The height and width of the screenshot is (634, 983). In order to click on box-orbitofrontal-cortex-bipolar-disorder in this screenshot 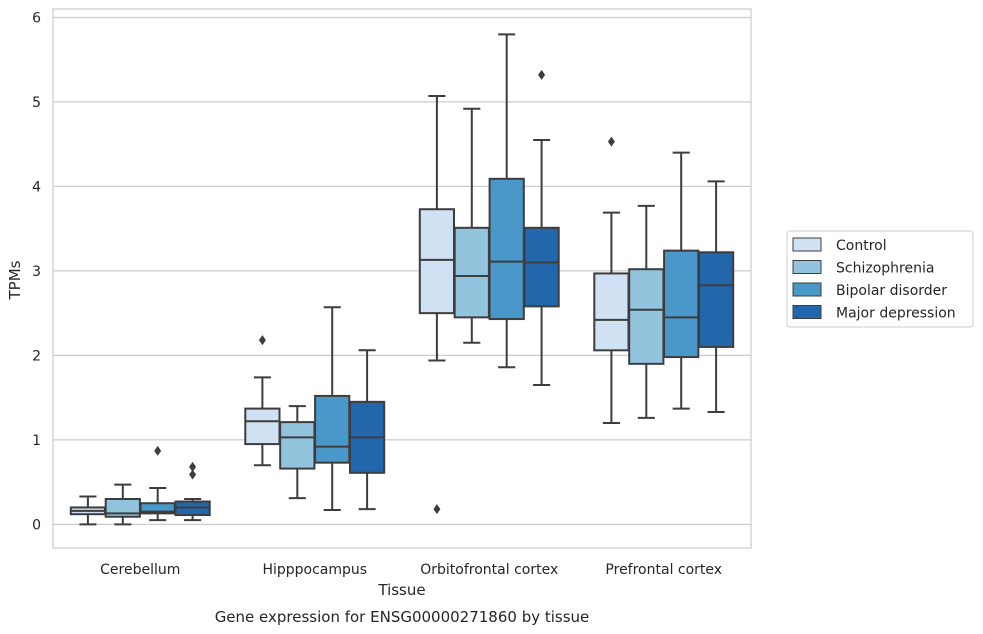, I will do `click(506, 201)`.